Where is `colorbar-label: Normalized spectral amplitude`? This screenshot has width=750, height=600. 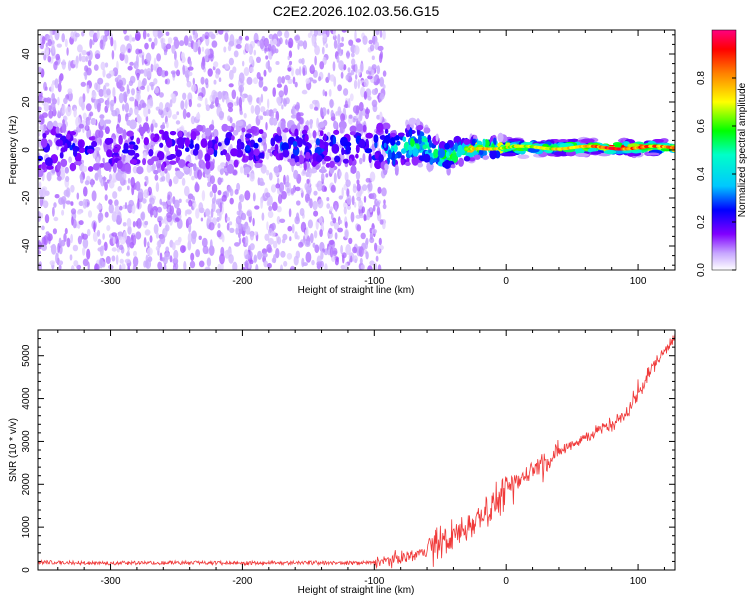
colorbar-label: Normalized spectral amplitude is located at coordinates (742, 149).